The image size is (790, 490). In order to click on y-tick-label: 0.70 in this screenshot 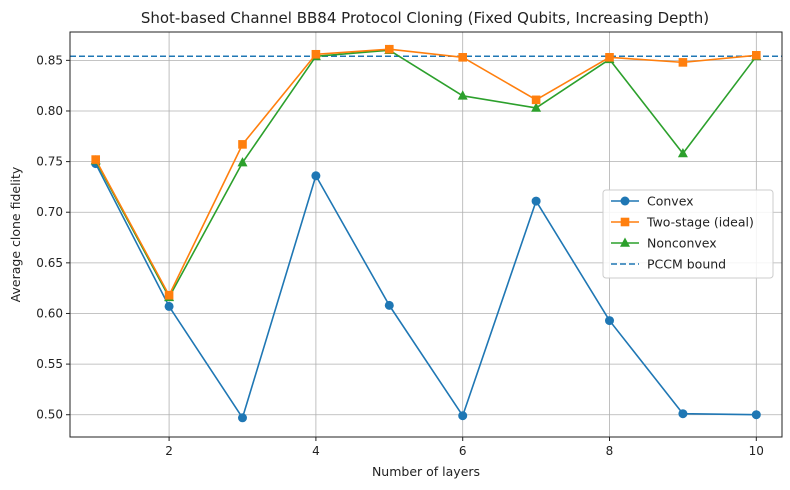, I will do `click(49, 212)`.